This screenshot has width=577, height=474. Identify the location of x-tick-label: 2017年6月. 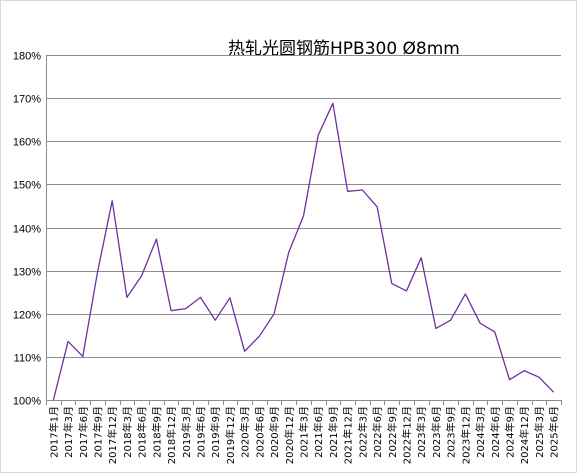
(83, 432).